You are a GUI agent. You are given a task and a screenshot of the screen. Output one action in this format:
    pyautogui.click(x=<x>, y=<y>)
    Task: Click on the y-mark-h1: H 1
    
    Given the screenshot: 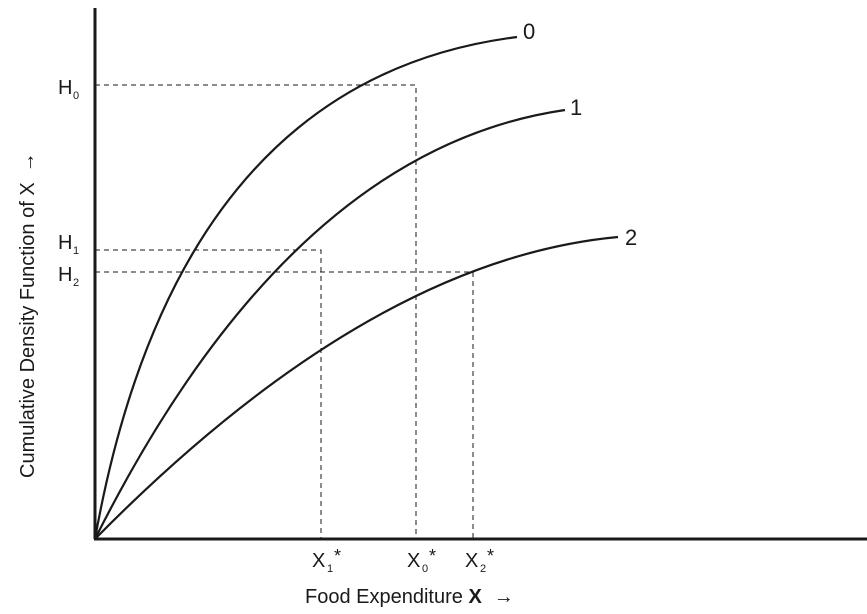 What is the action you would take?
    pyautogui.click(x=68, y=244)
    